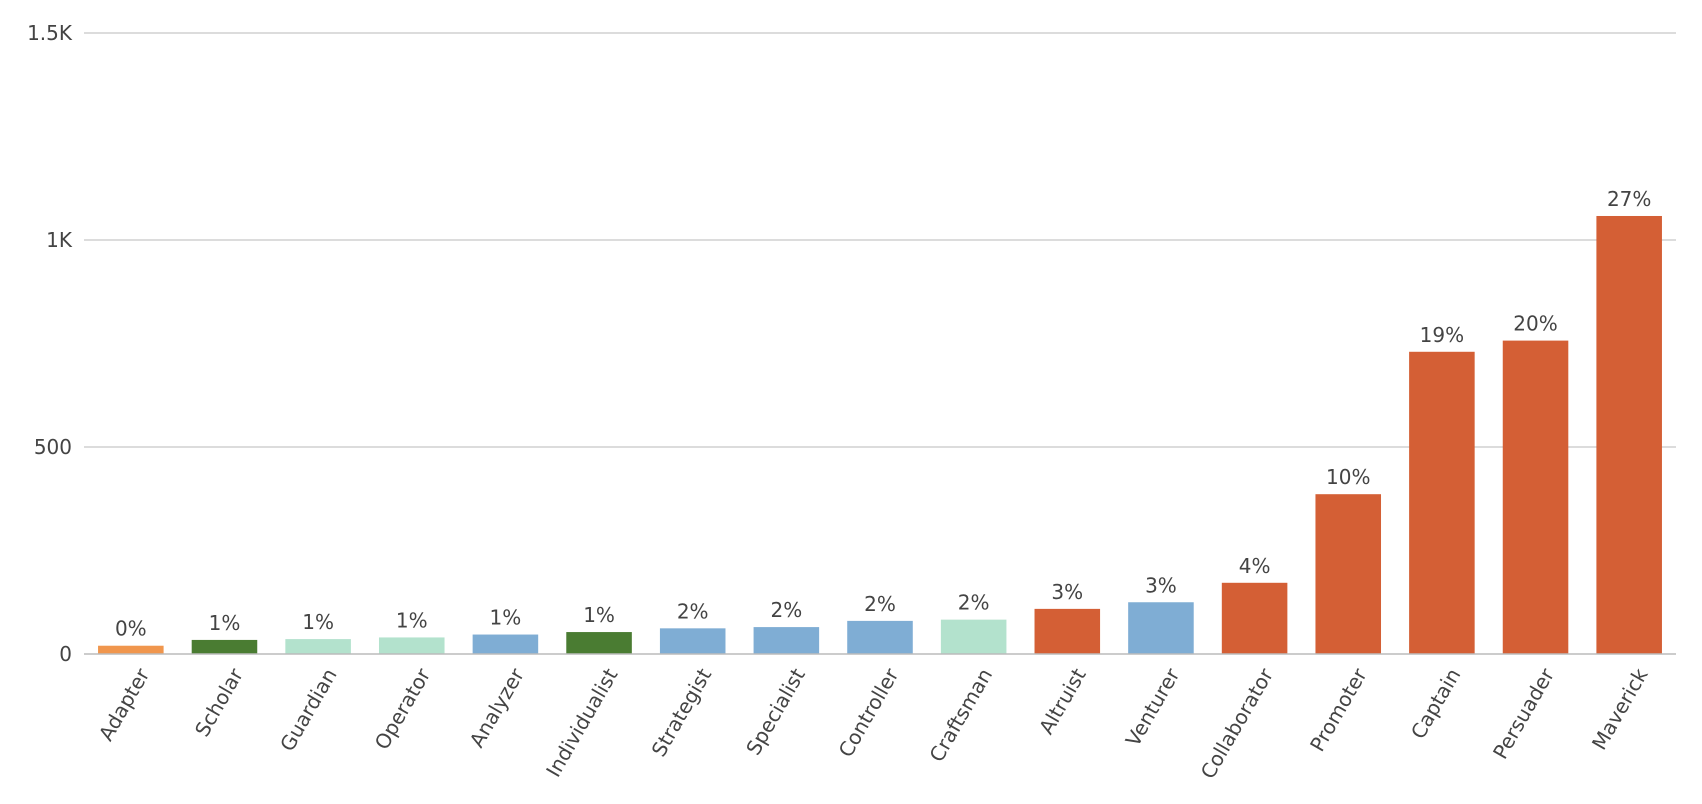 The image size is (1702, 804). Describe the element at coordinates (581, 722) in the screenshot. I see `category-label: Individualist` at that location.